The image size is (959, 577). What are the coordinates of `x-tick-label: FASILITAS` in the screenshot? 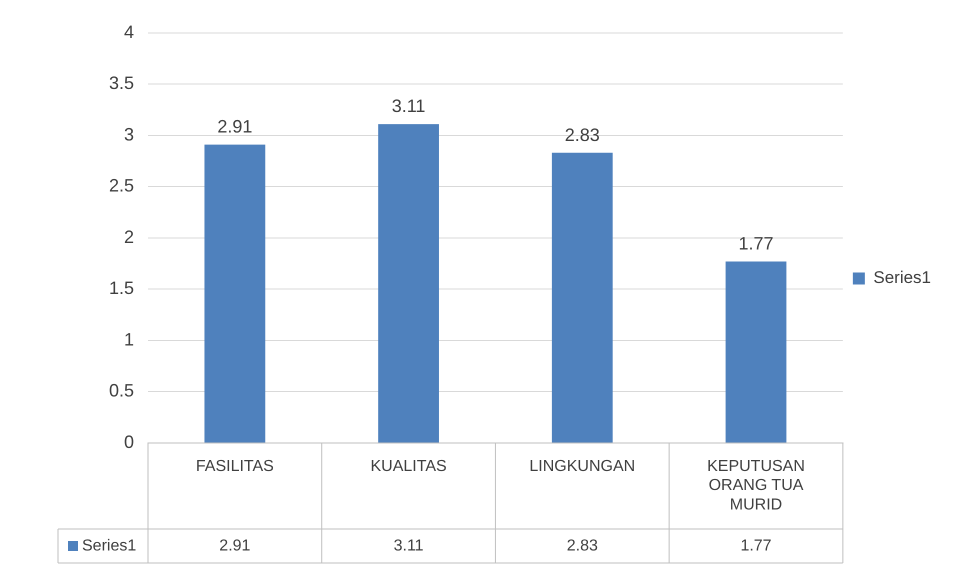 It's located at (235, 467).